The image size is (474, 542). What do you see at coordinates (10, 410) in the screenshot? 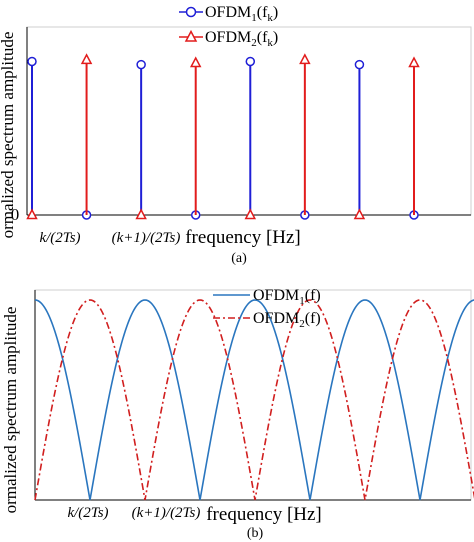
I see `plot-b-ylabel: ormalized spectrum amplitude` at bounding box center [10, 410].